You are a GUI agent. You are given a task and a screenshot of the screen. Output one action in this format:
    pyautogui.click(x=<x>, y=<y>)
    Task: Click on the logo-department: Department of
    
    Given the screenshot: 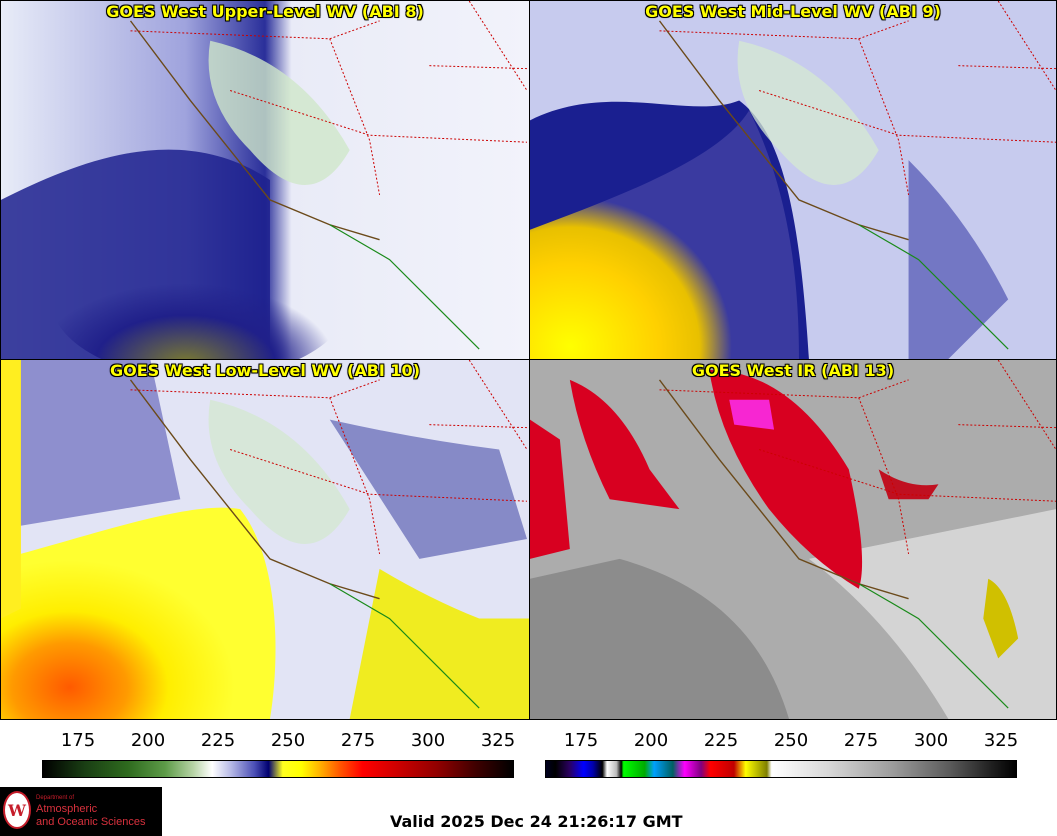 What is the action you would take?
    pyautogui.click(x=55, y=798)
    